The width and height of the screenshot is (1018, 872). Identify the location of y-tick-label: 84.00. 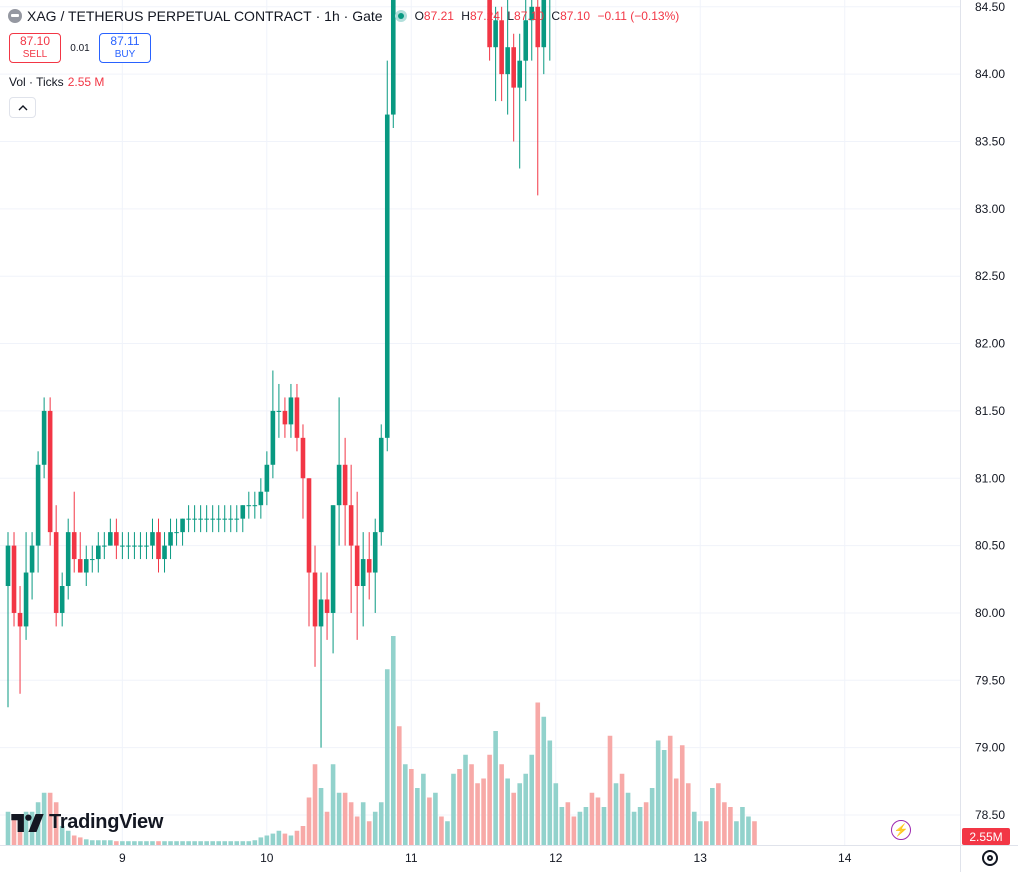
(990, 74).